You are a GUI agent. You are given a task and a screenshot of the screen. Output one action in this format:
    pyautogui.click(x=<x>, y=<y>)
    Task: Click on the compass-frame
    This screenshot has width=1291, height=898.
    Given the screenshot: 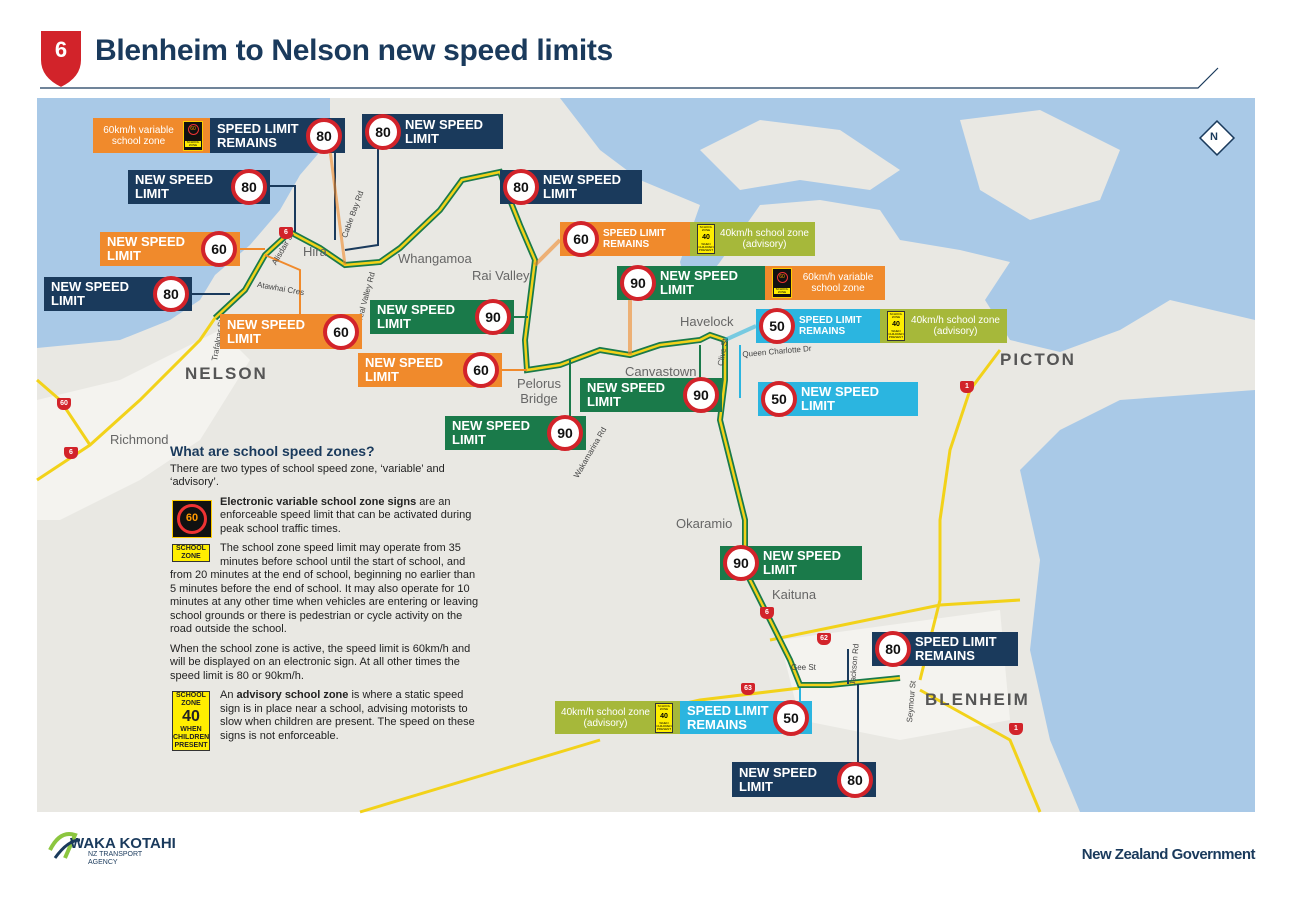 What is the action you would take?
    pyautogui.click(x=1217, y=138)
    